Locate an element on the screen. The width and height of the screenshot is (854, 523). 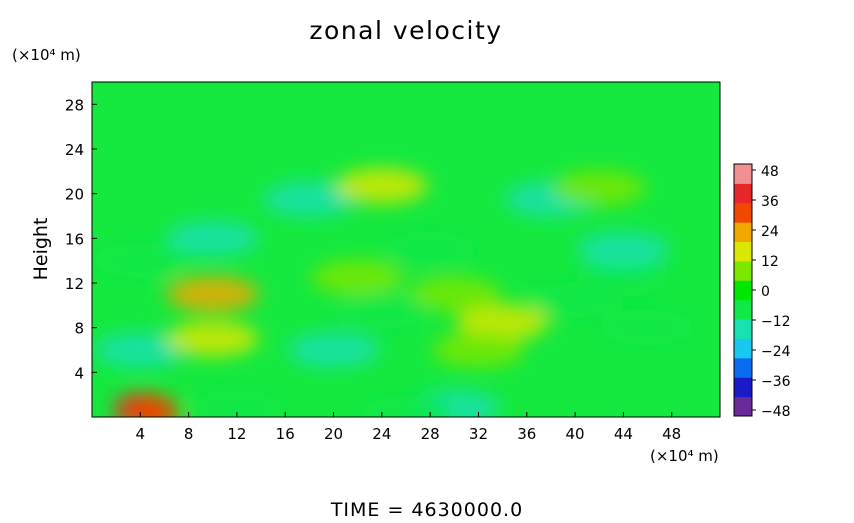
x-tick-label: 48 is located at coordinates (671, 434).